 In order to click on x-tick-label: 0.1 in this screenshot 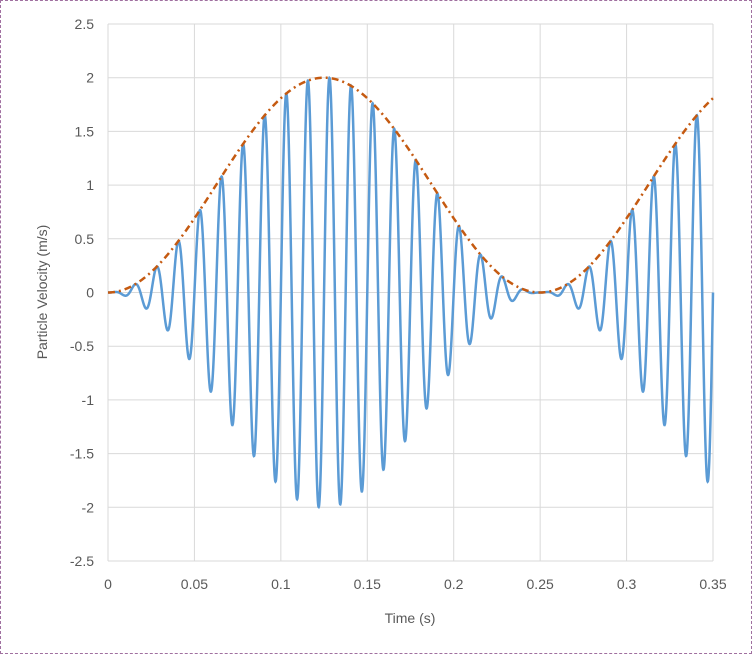, I will do `click(281, 584)`.